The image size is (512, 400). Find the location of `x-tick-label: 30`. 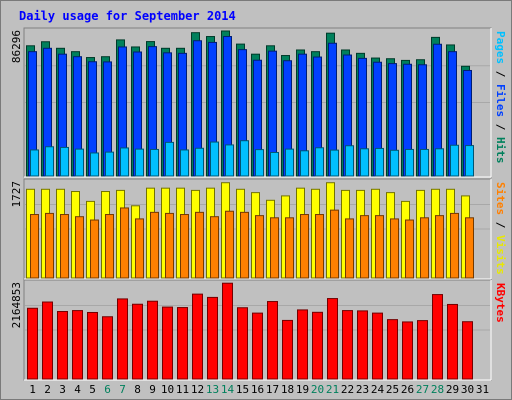

x-tick-label: 30 is located at coordinates (467, 389).